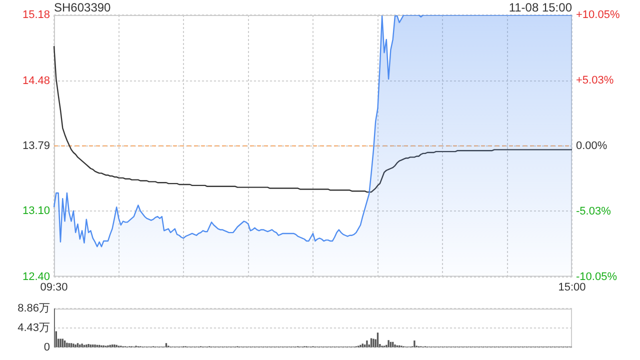 The image size is (640, 360). I want to click on y-tick-label: 14.48, so click(36, 80).